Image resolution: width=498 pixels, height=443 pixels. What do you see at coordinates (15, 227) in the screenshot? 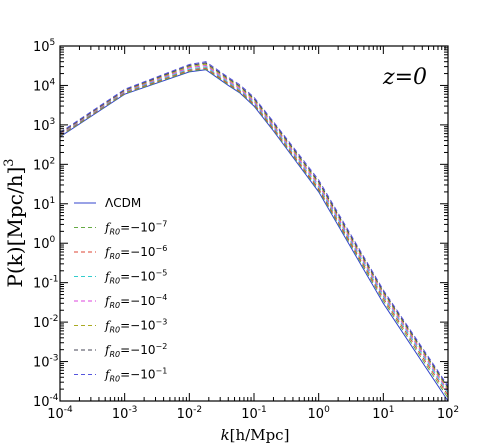
I see `y-axis-label-main: P(k)[Mpc/h]` at bounding box center [15, 227].